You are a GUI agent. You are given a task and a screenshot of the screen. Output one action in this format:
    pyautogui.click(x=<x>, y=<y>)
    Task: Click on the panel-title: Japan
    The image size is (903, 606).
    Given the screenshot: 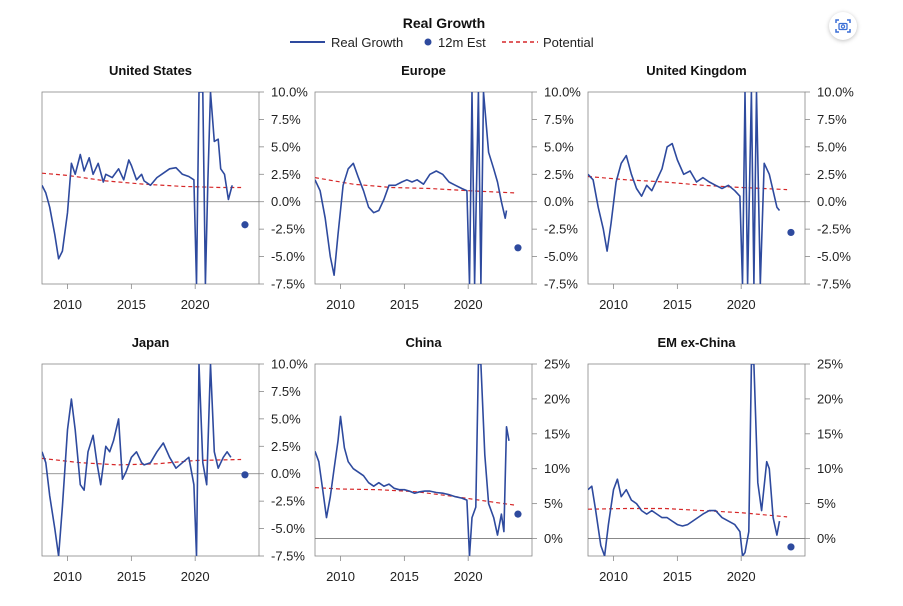 What is the action you would take?
    pyautogui.click(x=151, y=342)
    